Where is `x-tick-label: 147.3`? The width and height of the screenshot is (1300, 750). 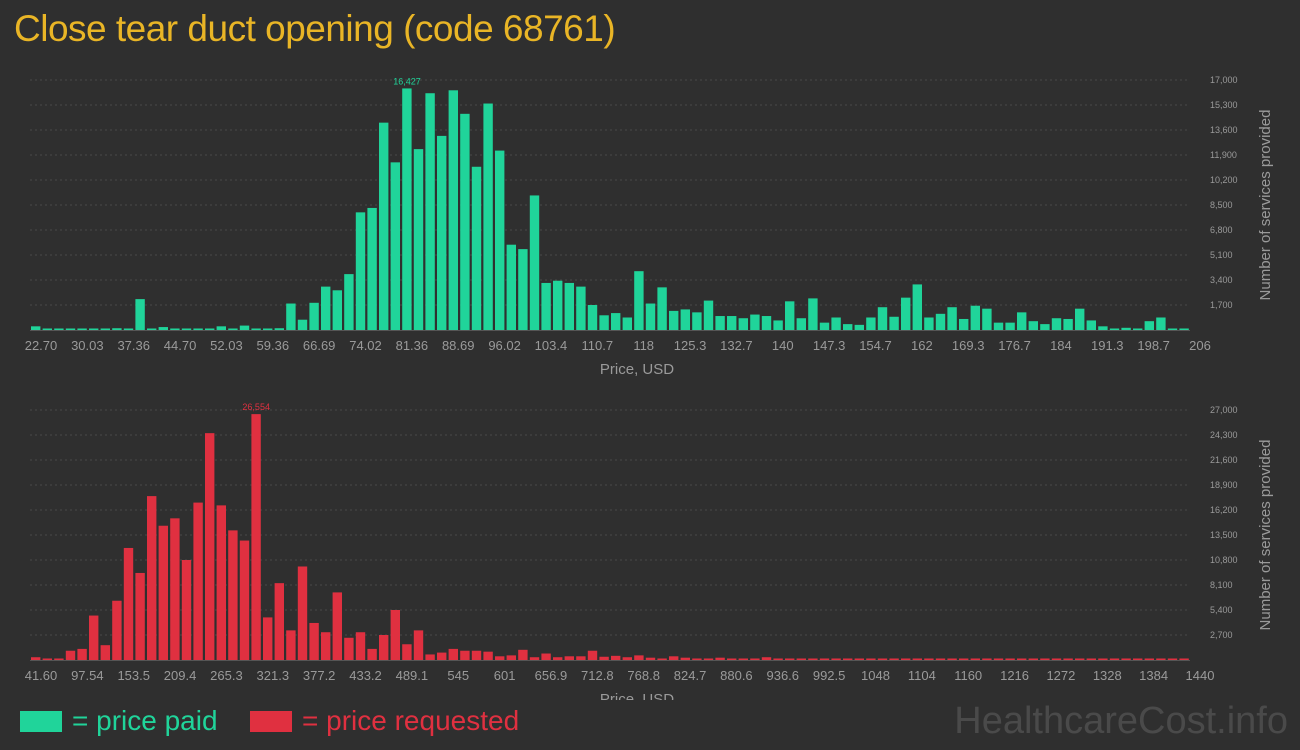 x-tick-label: 147.3 is located at coordinates (829, 345).